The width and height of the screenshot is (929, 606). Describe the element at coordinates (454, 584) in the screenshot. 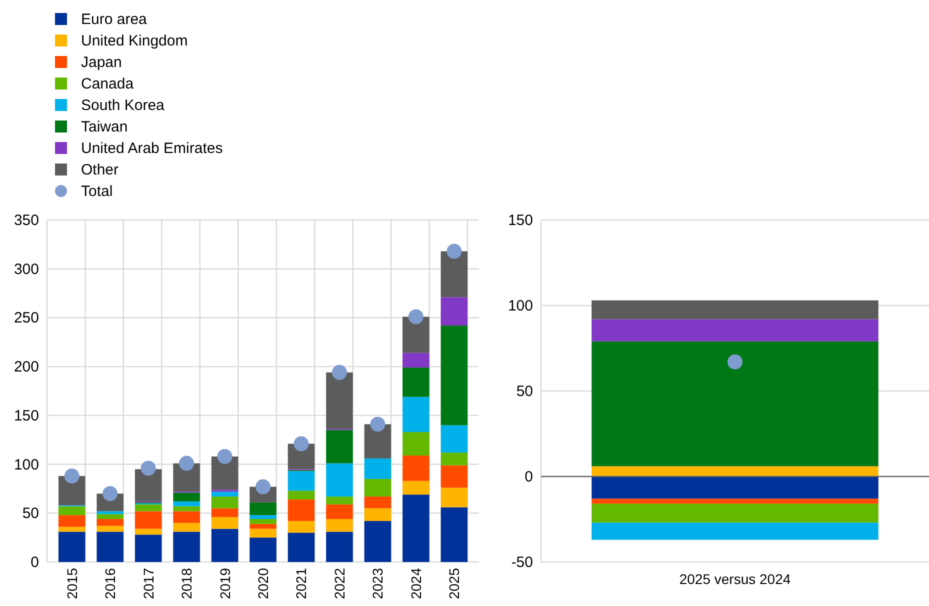

I see `x-tick-label: 2025` at that location.